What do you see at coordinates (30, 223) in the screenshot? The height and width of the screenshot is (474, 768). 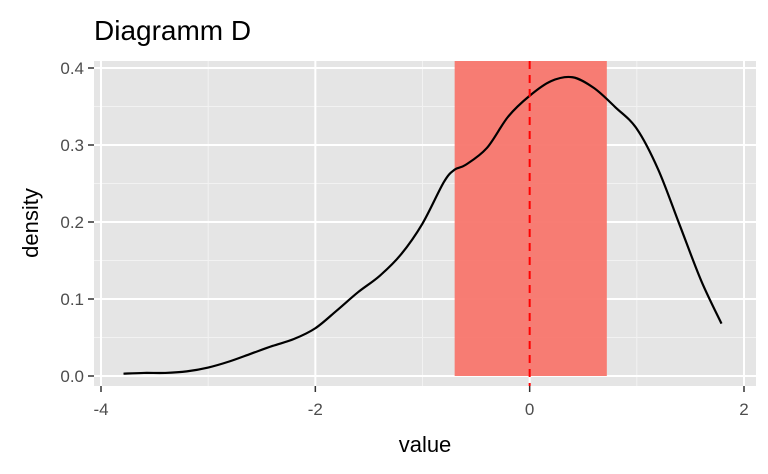 I see `y-axis-label: density` at bounding box center [30, 223].